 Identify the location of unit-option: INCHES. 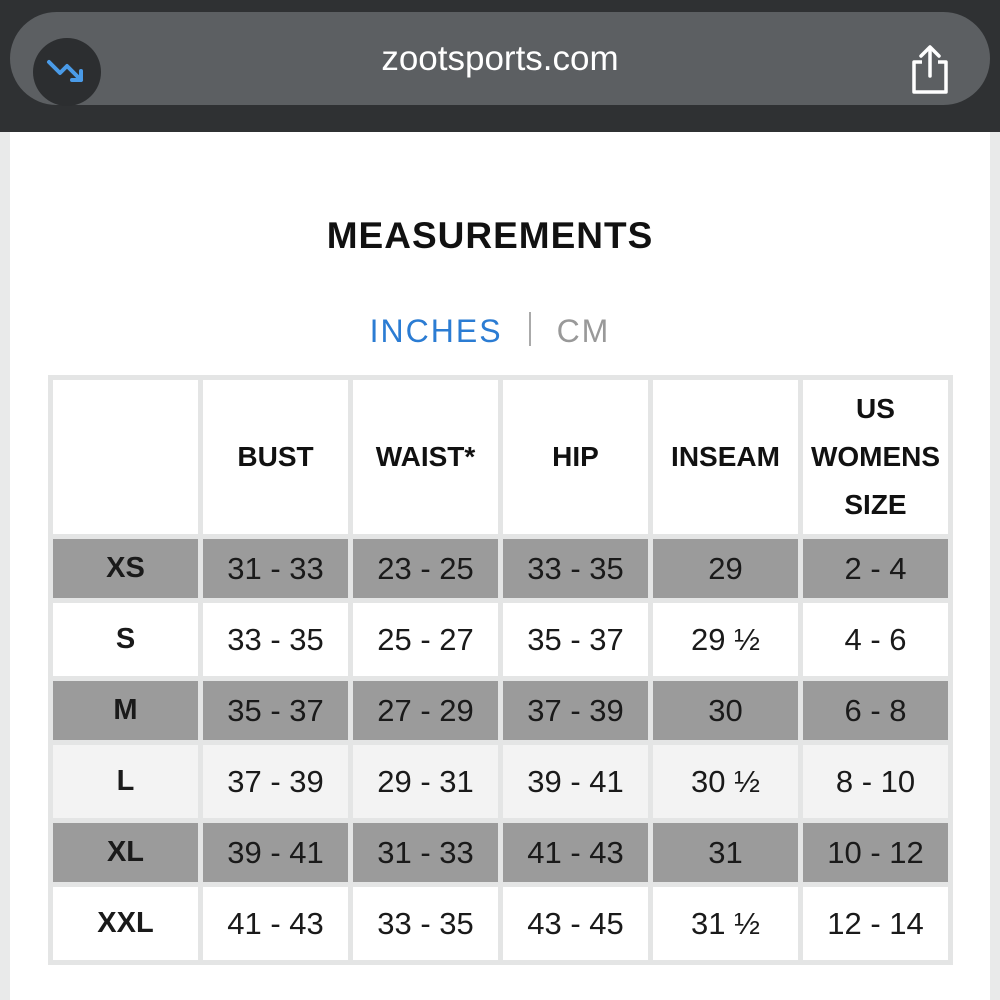
(436, 331).